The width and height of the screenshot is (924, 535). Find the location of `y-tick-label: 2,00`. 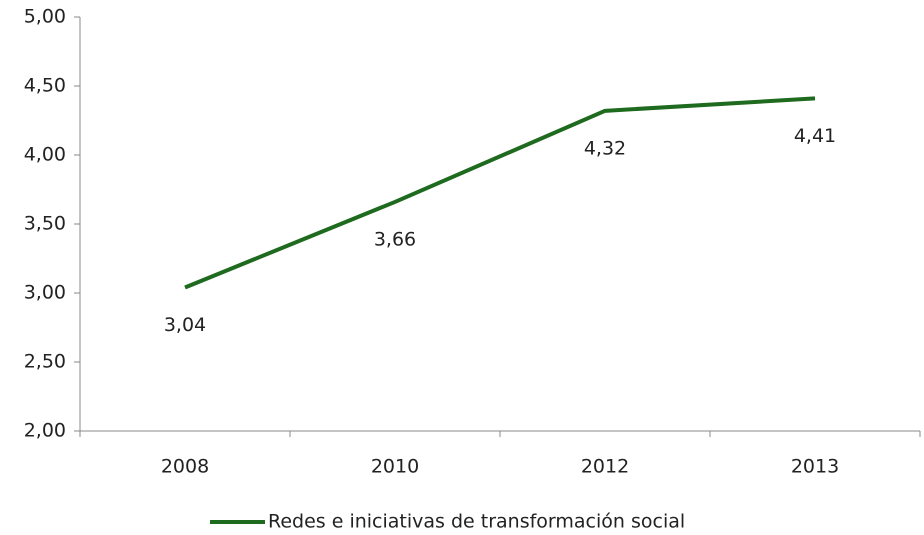

y-tick-label: 2,00 is located at coordinates (45, 431).